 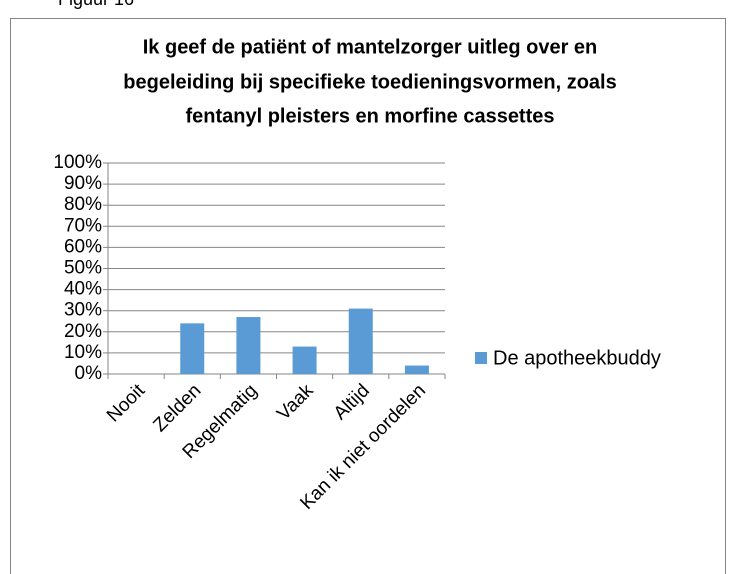 What do you see at coordinates (481, 358) in the screenshot?
I see `legend-swatch` at bounding box center [481, 358].